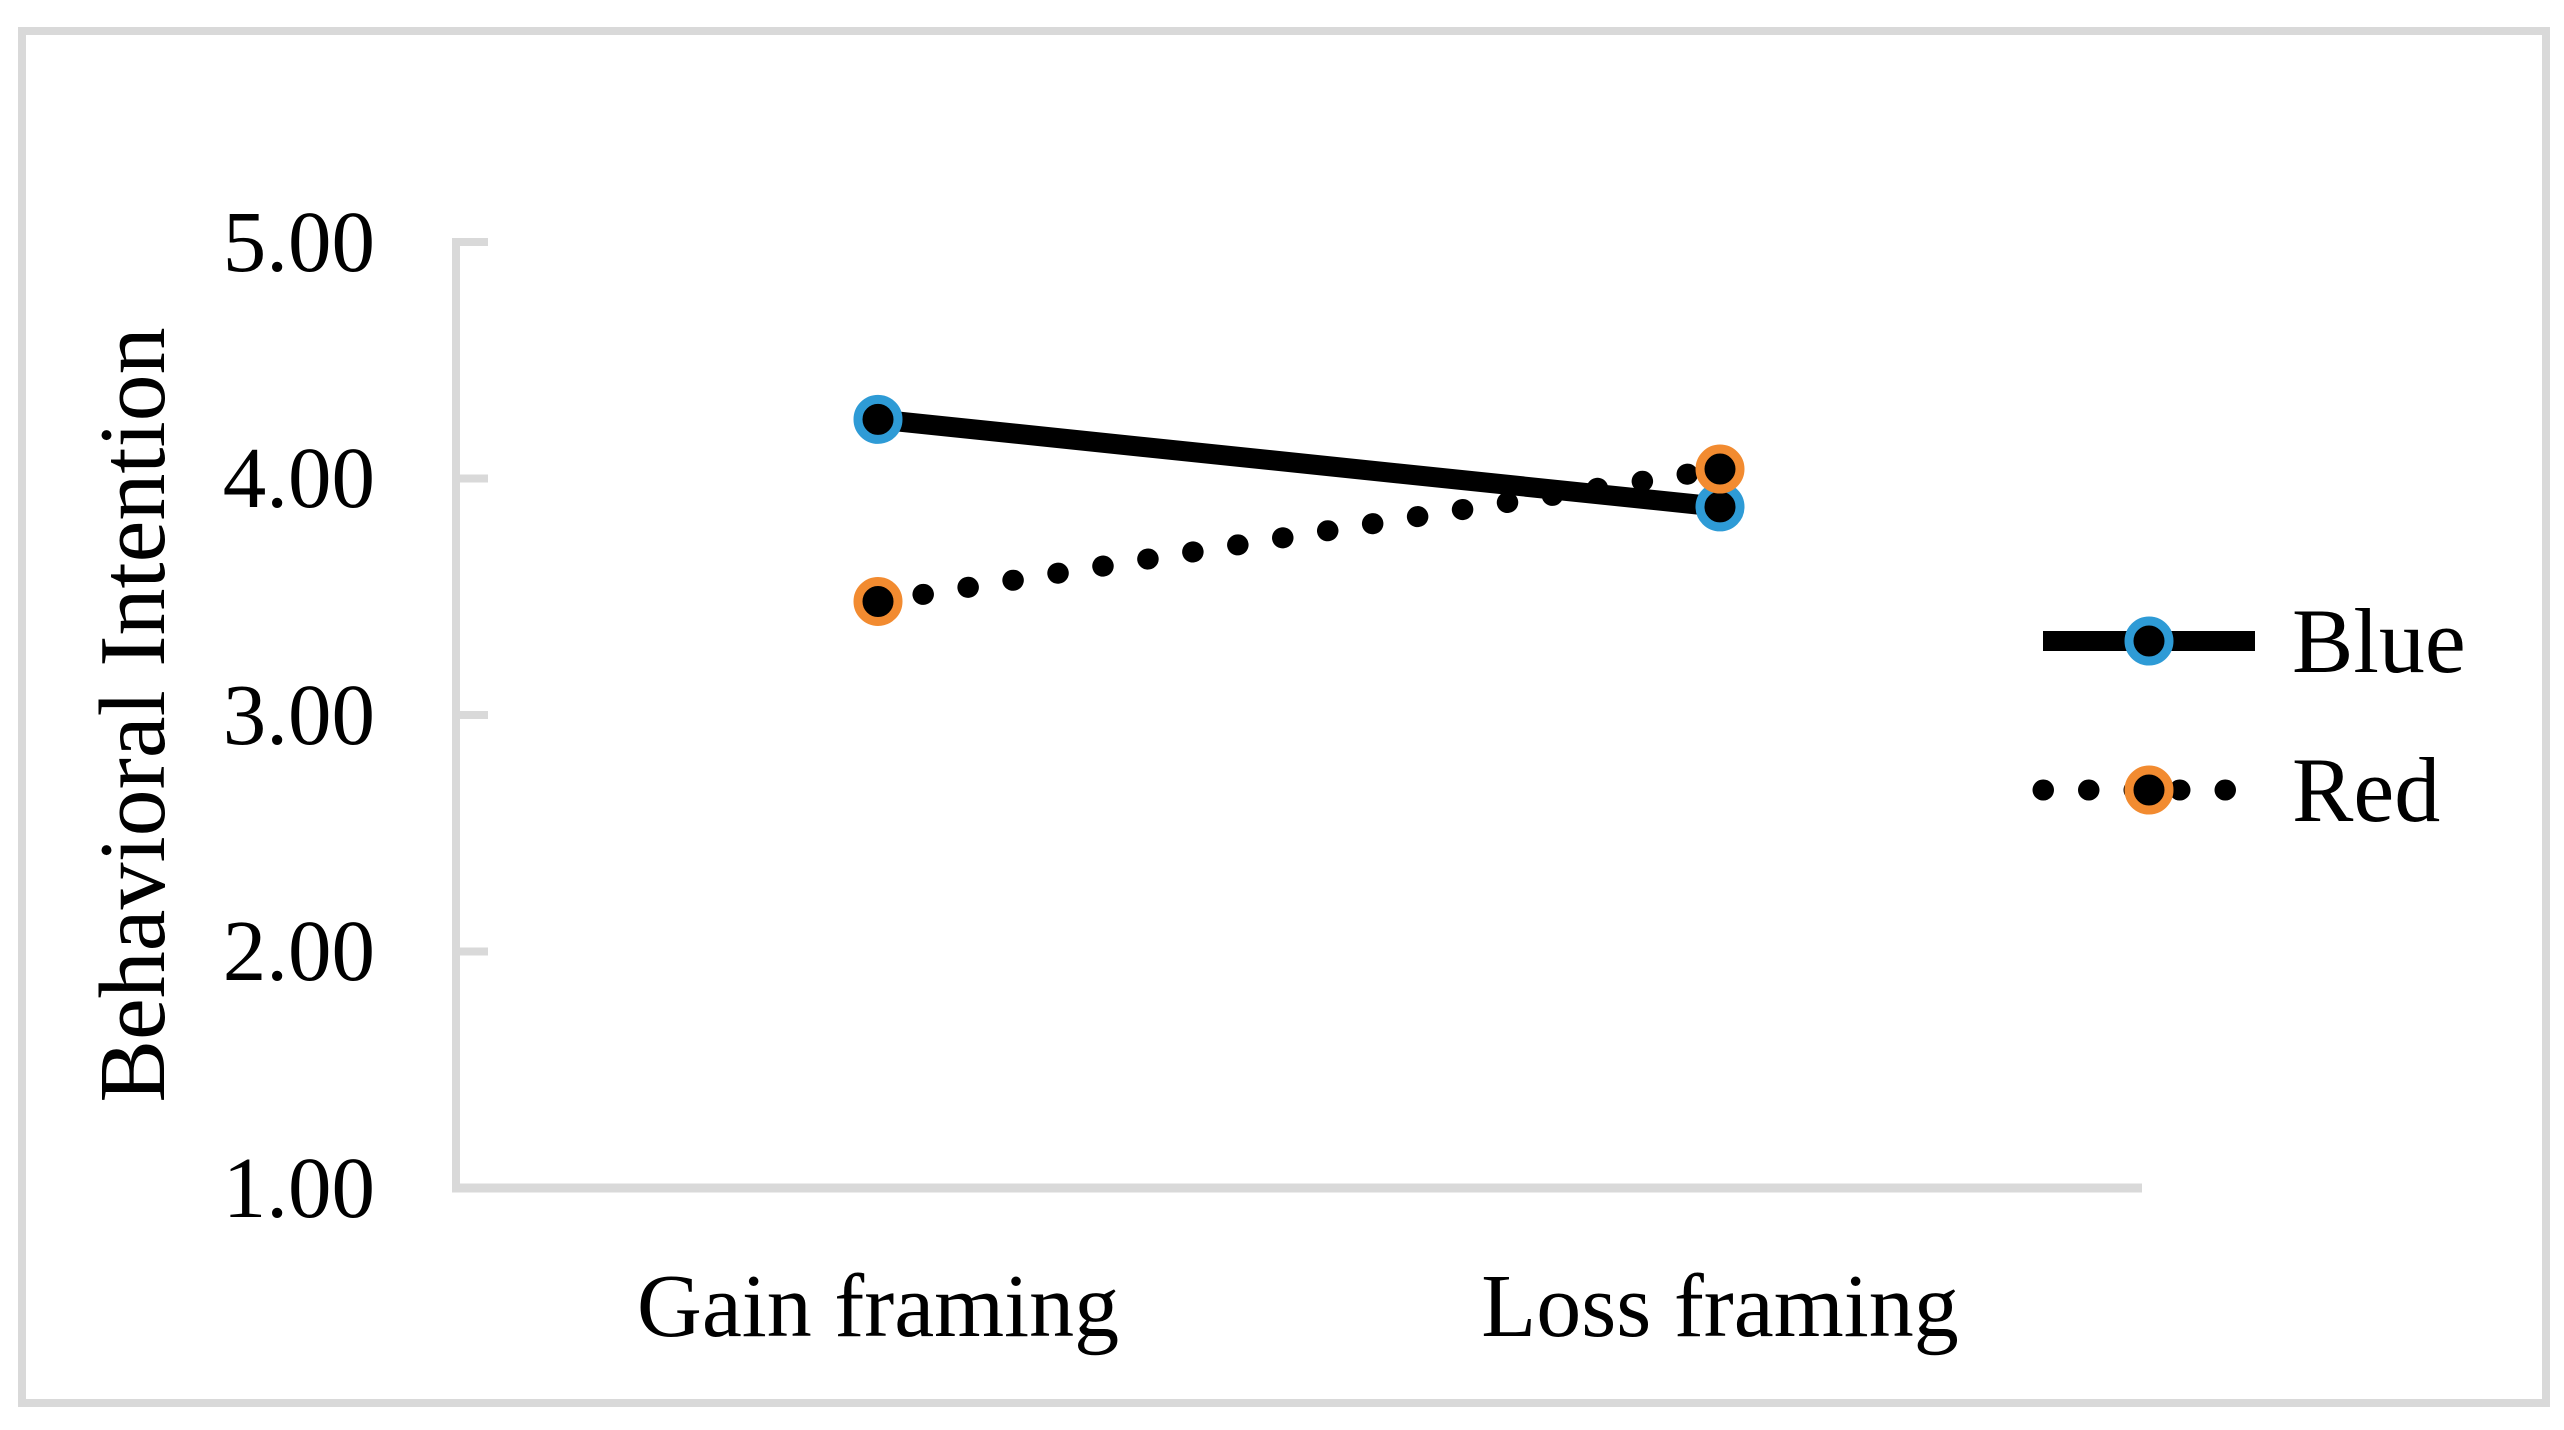 This screenshot has width=2564, height=1430. What do you see at coordinates (1299, 535) in the screenshot?
I see `series-line-red` at bounding box center [1299, 535].